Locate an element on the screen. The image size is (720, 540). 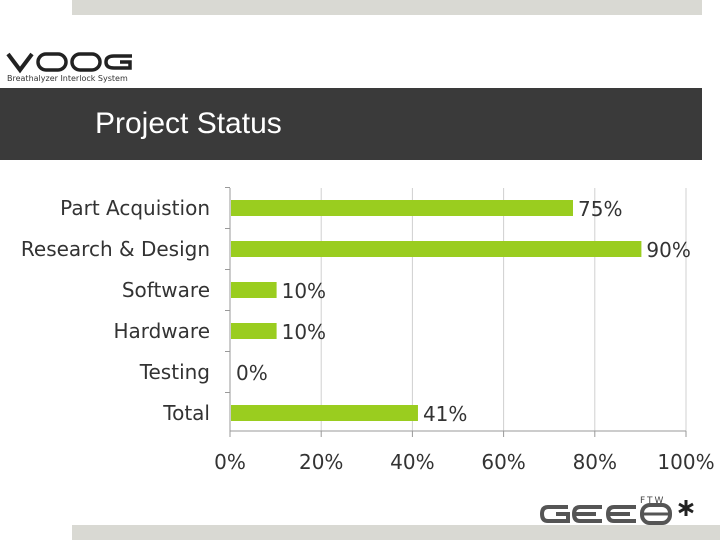
brand-tagline: Breathalyzer Interlock System is located at coordinates (67, 78).